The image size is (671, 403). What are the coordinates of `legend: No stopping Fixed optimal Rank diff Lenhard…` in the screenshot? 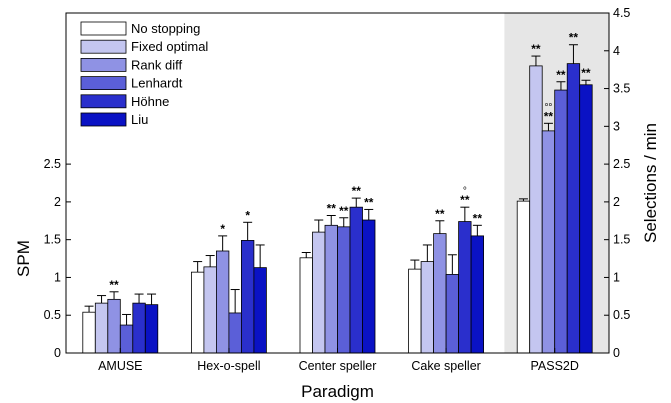 It's located at (144, 74).